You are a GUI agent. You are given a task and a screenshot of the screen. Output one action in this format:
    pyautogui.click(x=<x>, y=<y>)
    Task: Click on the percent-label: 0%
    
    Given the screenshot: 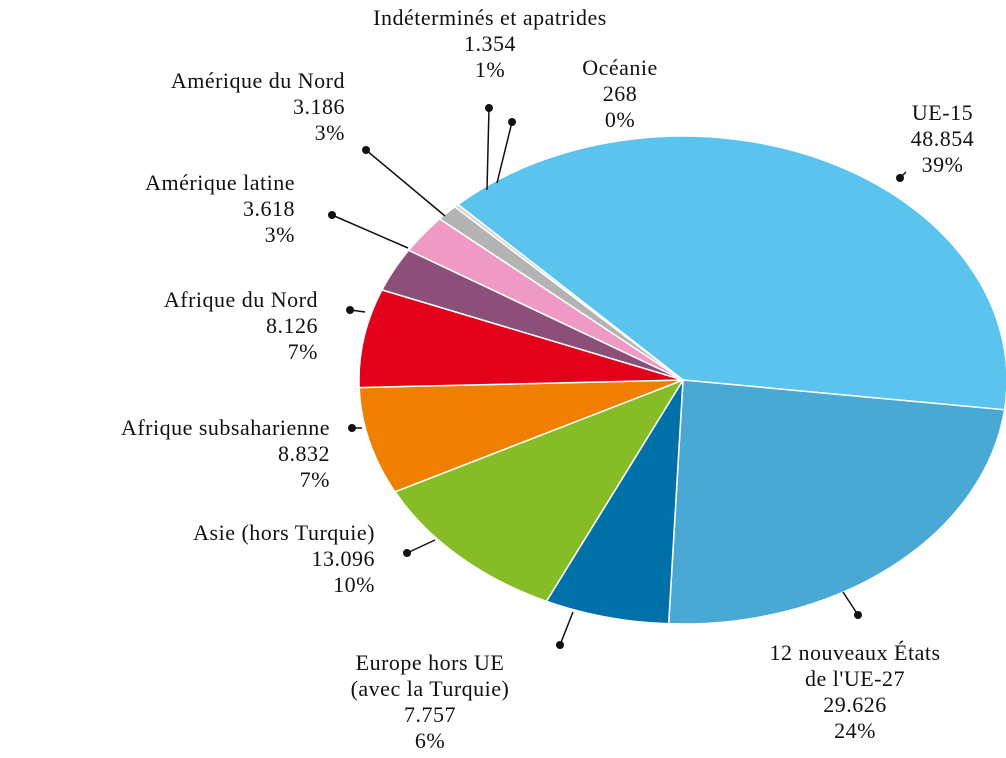 What is the action you would take?
    pyautogui.click(x=620, y=119)
    